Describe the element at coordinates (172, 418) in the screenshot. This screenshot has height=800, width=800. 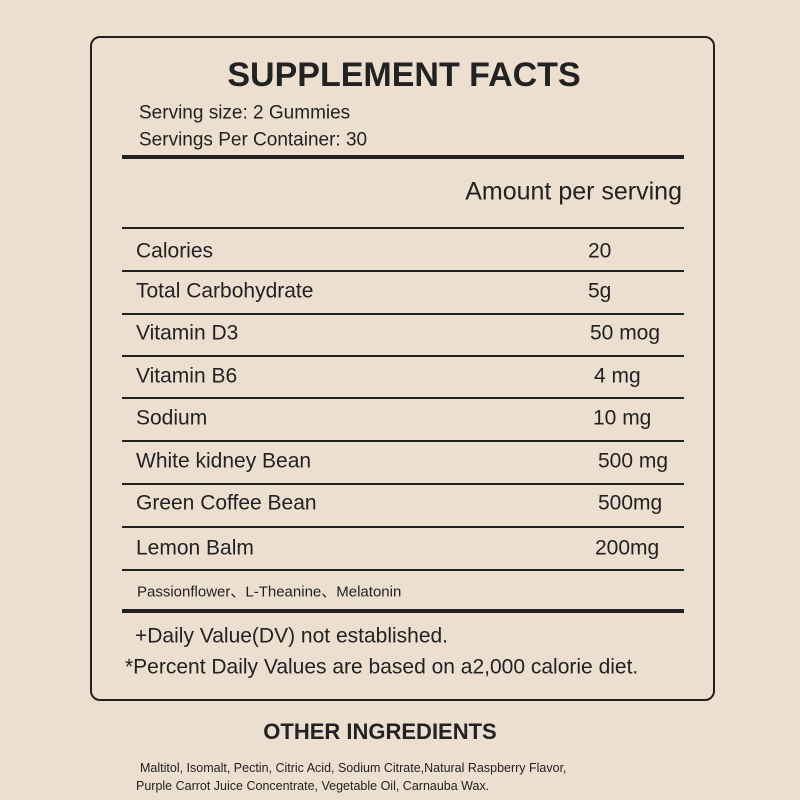
I see `nutrient-name: Sodium` at that location.